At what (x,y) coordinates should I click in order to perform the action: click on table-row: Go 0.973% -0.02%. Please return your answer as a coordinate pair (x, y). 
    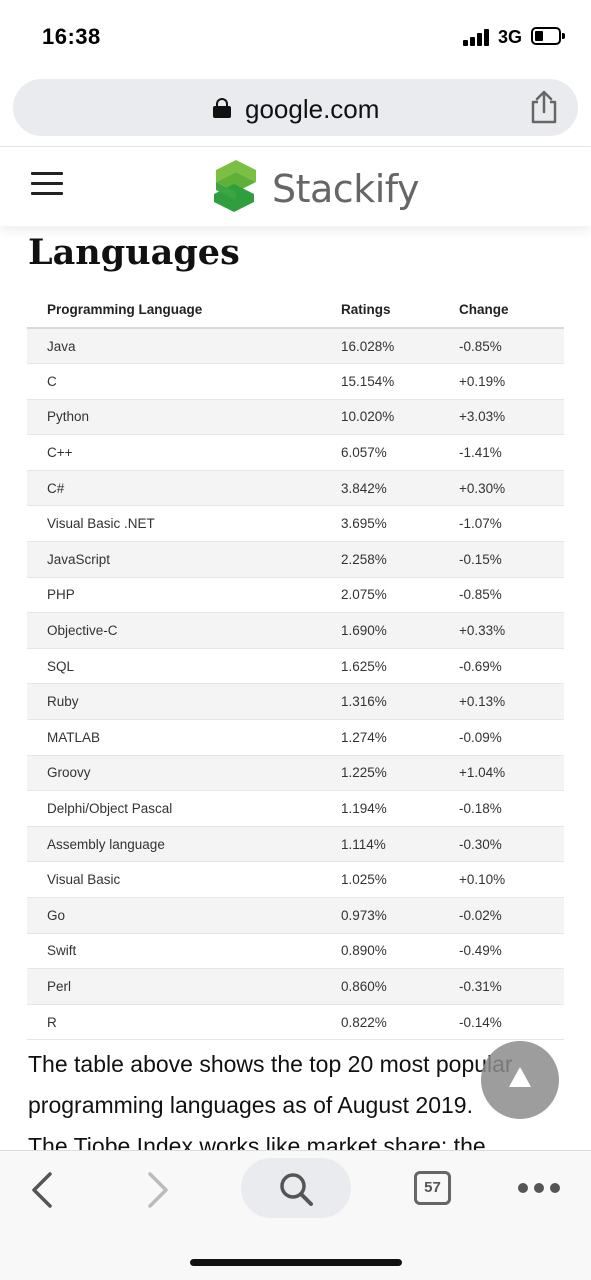
    Looking at the image, I should click on (295, 915).